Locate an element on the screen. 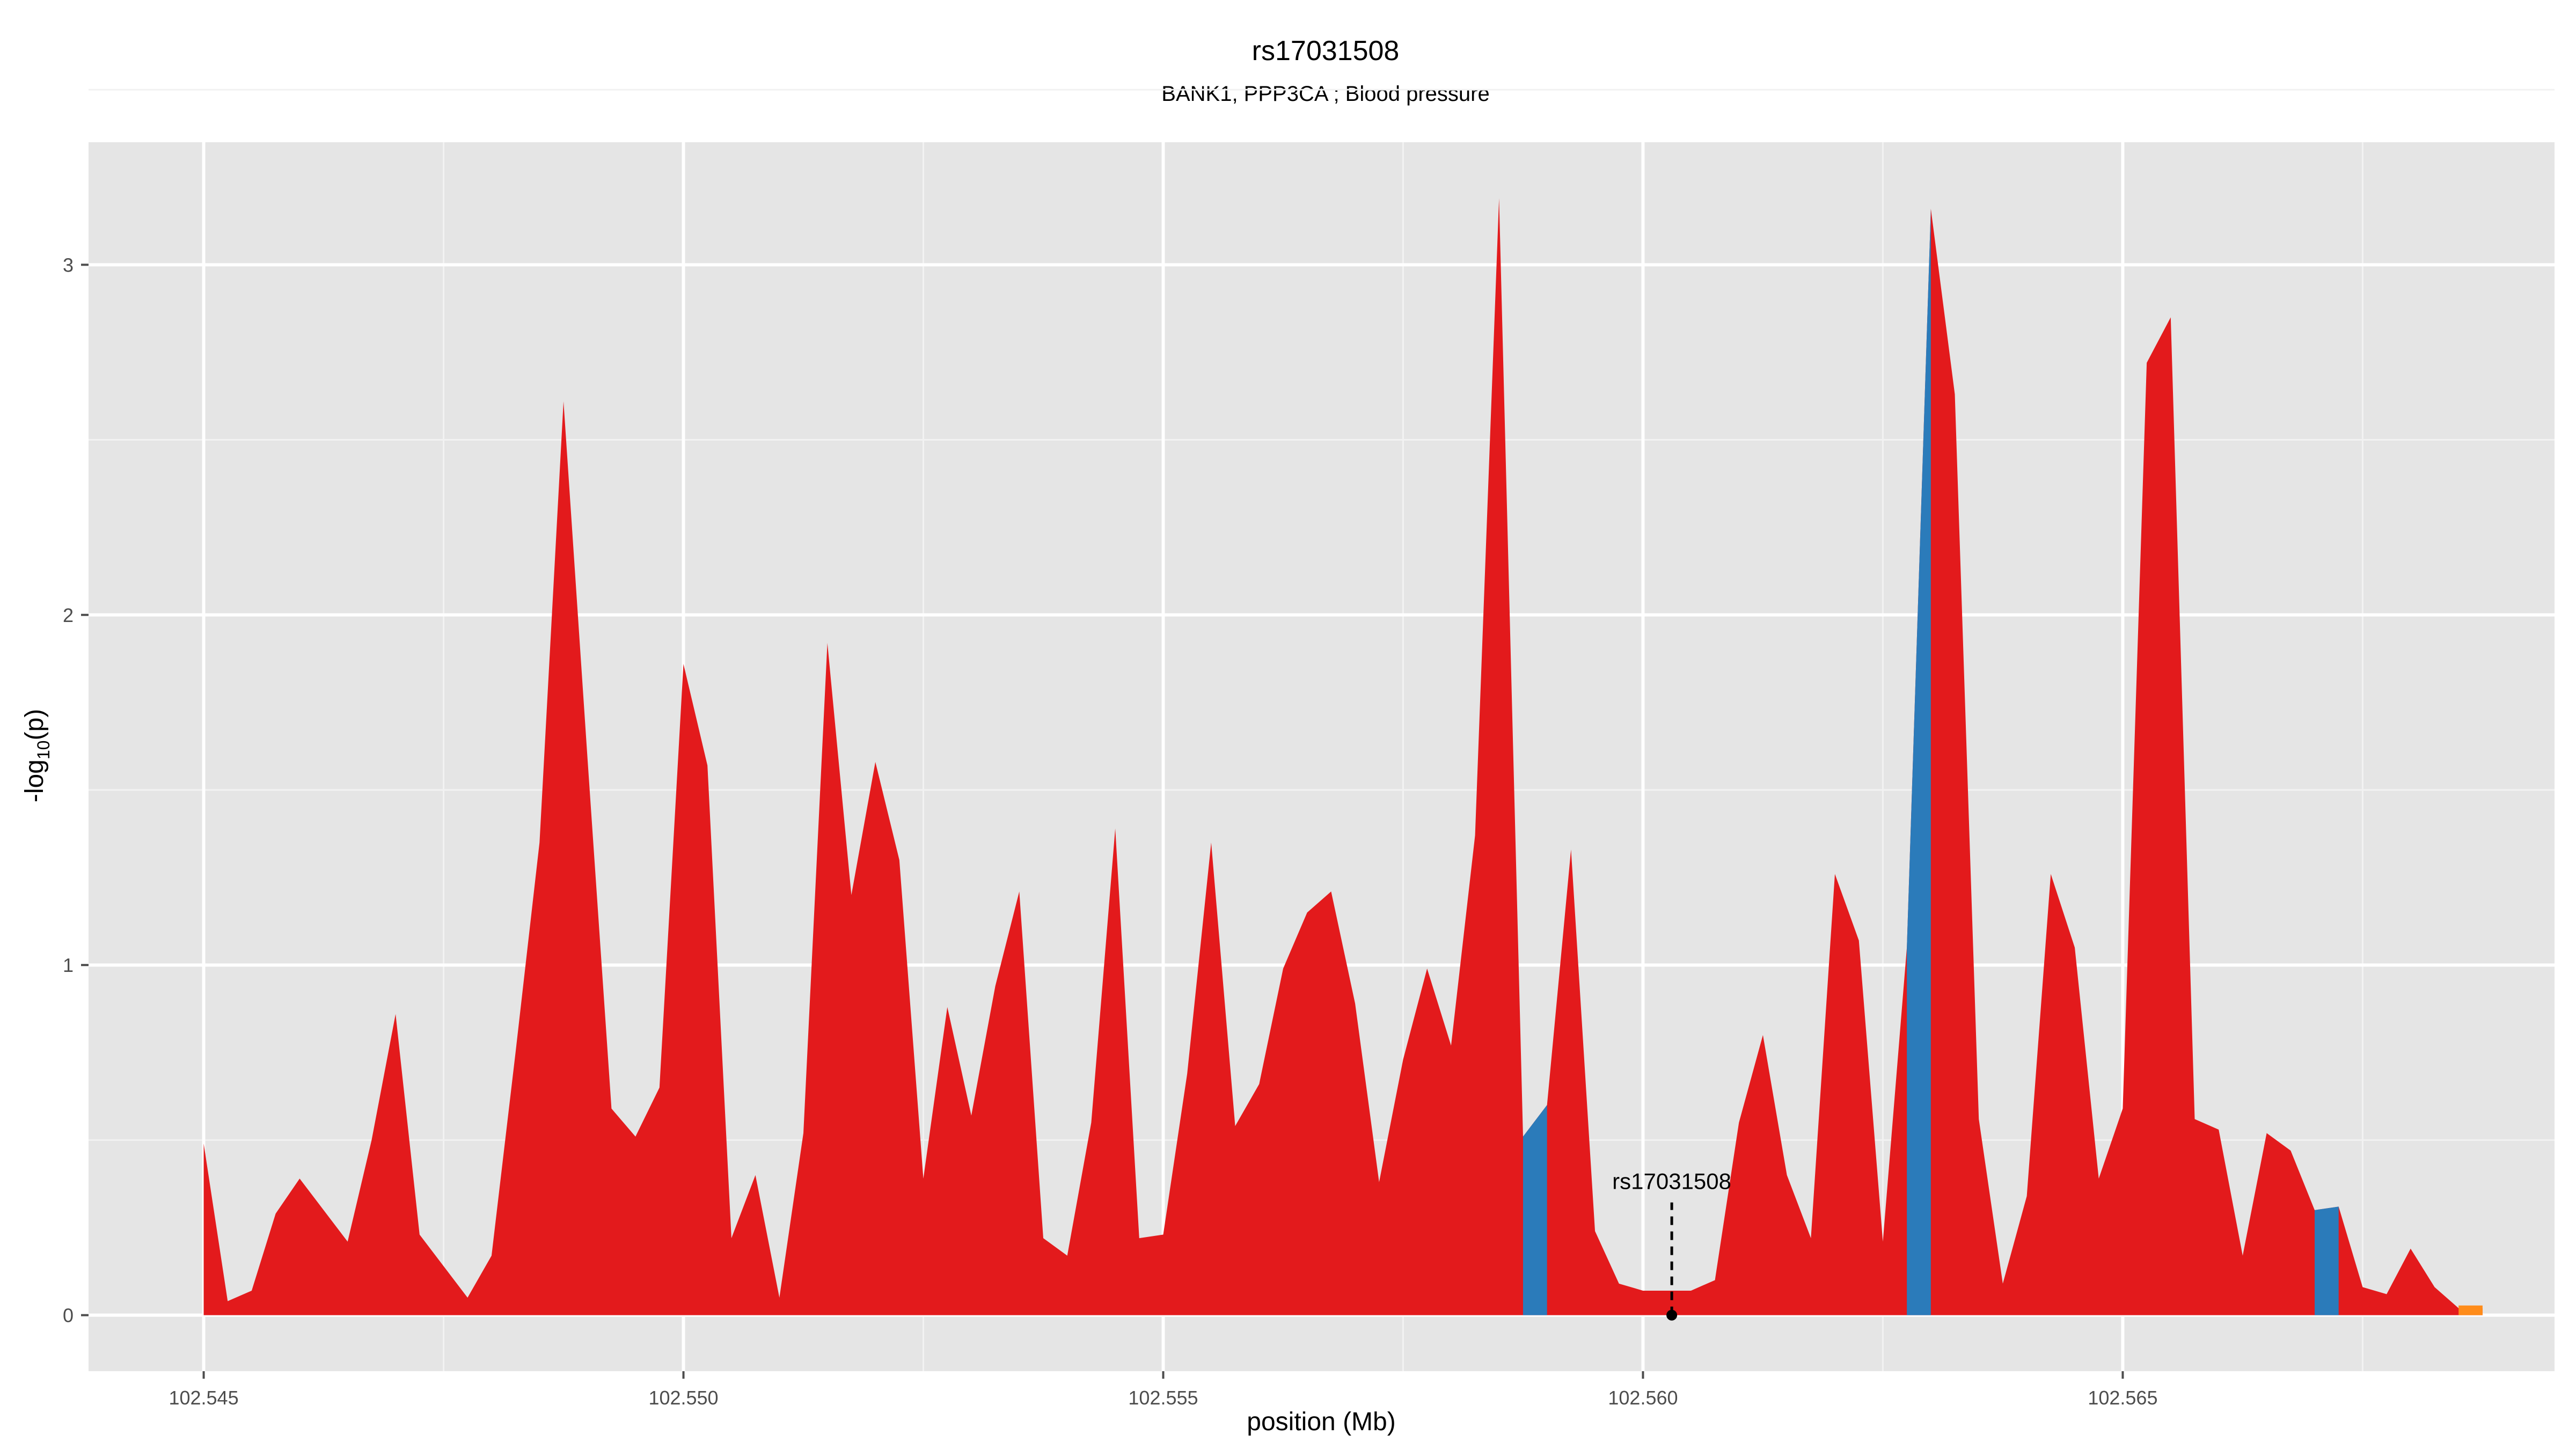 The image size is (2576, 1449). snp-annotation: rs17031508 is located at coordinates (1671, 1245).